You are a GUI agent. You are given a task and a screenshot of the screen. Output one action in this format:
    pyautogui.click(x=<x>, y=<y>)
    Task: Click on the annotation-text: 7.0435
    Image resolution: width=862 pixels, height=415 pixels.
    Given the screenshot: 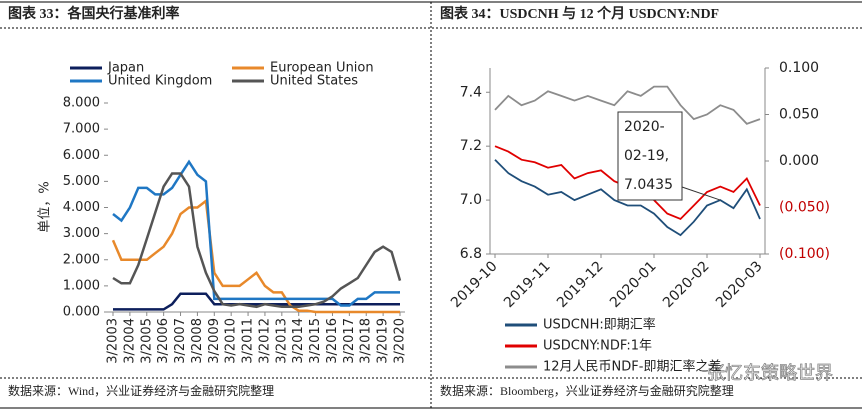 What is the action you would take?
    pyautogui.click(x=648, y=185)
    